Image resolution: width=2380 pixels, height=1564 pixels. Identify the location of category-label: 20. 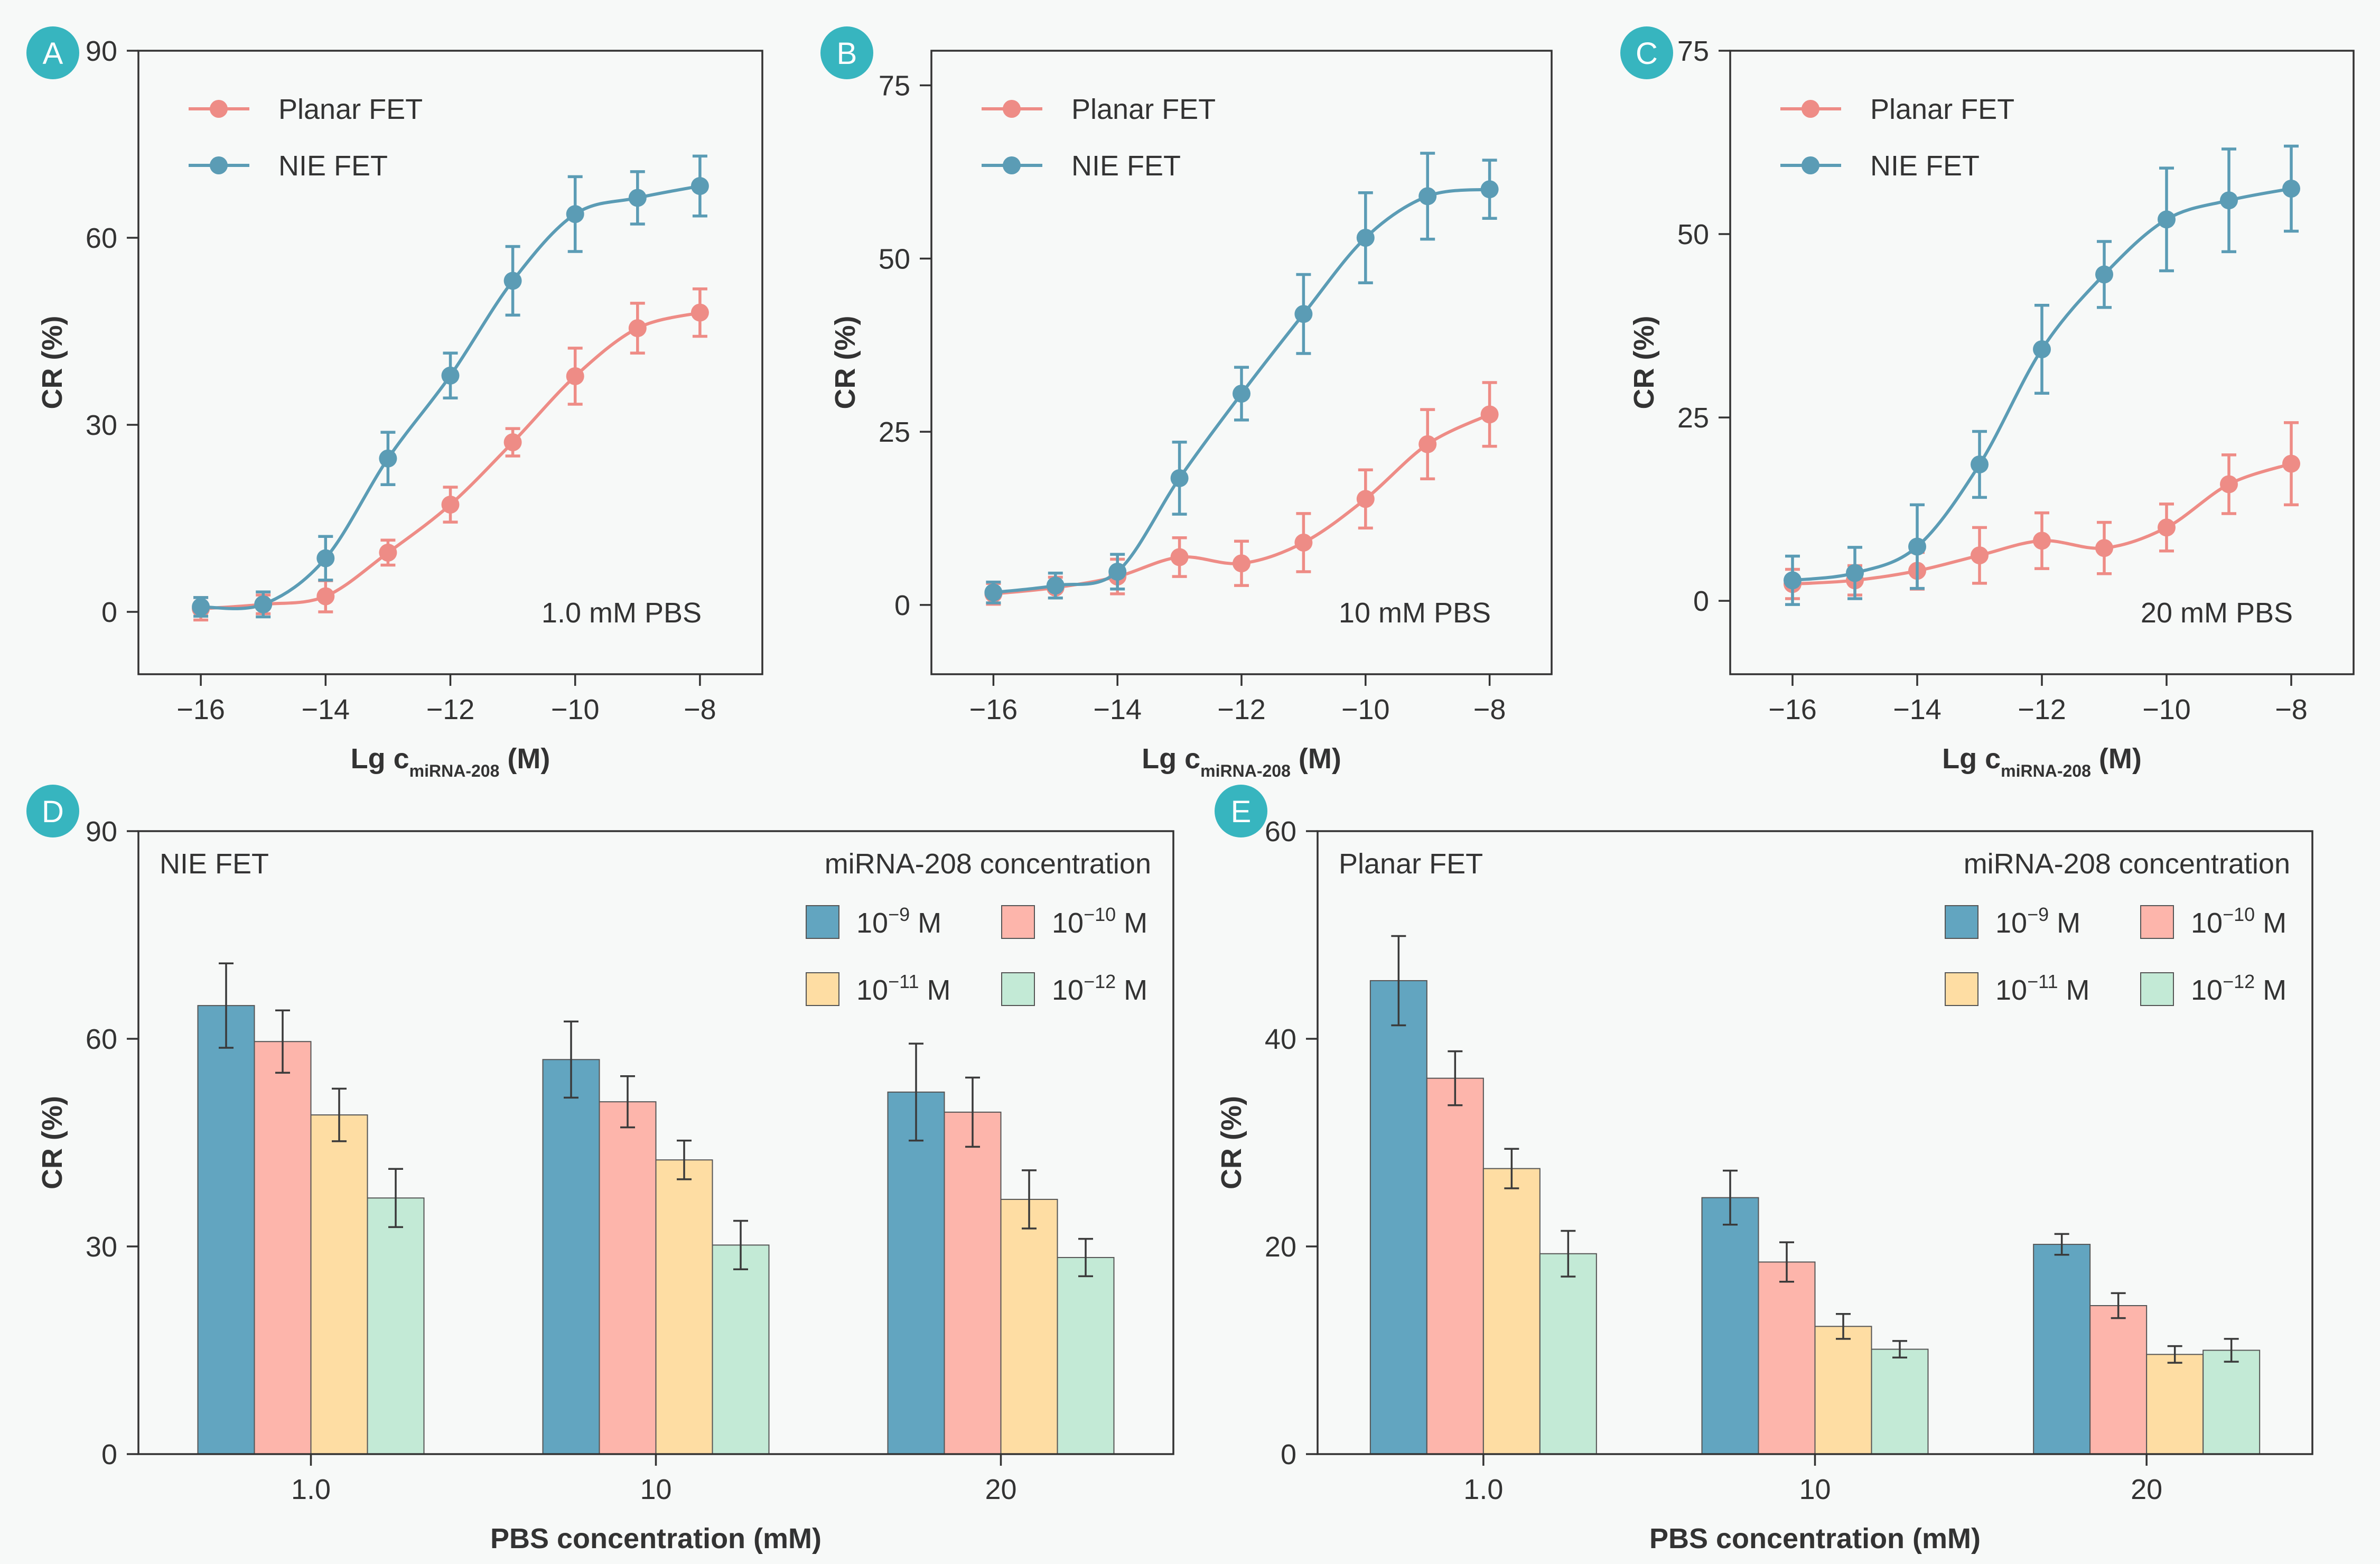
(1000, 1490).